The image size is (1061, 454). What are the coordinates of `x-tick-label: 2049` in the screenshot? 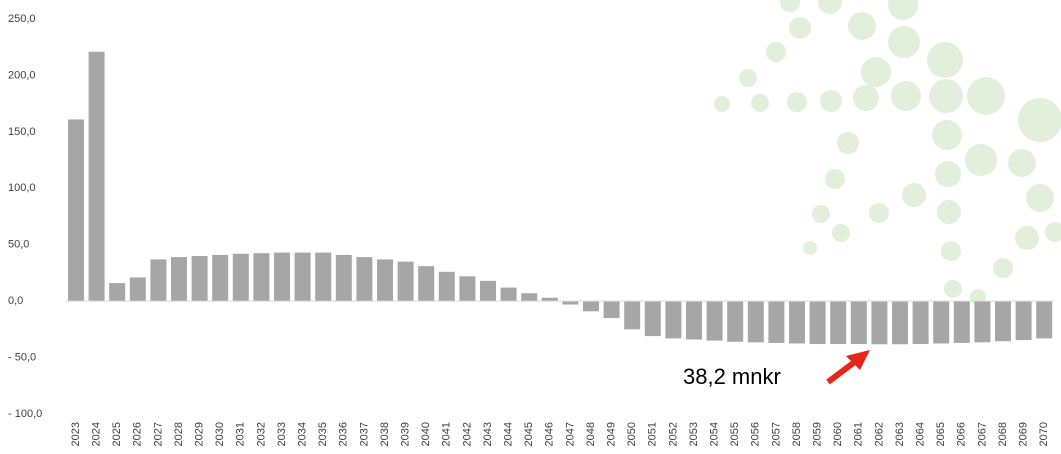 It's located at (612, 434).